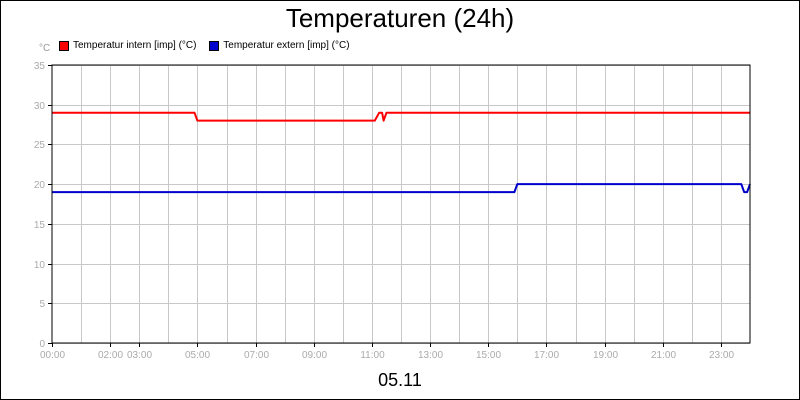 This screenshot has width=800, height=400. Describe the element at coordinates (546, 355) in the screenshot. I see `x-tick-label: 17:00` at that location.